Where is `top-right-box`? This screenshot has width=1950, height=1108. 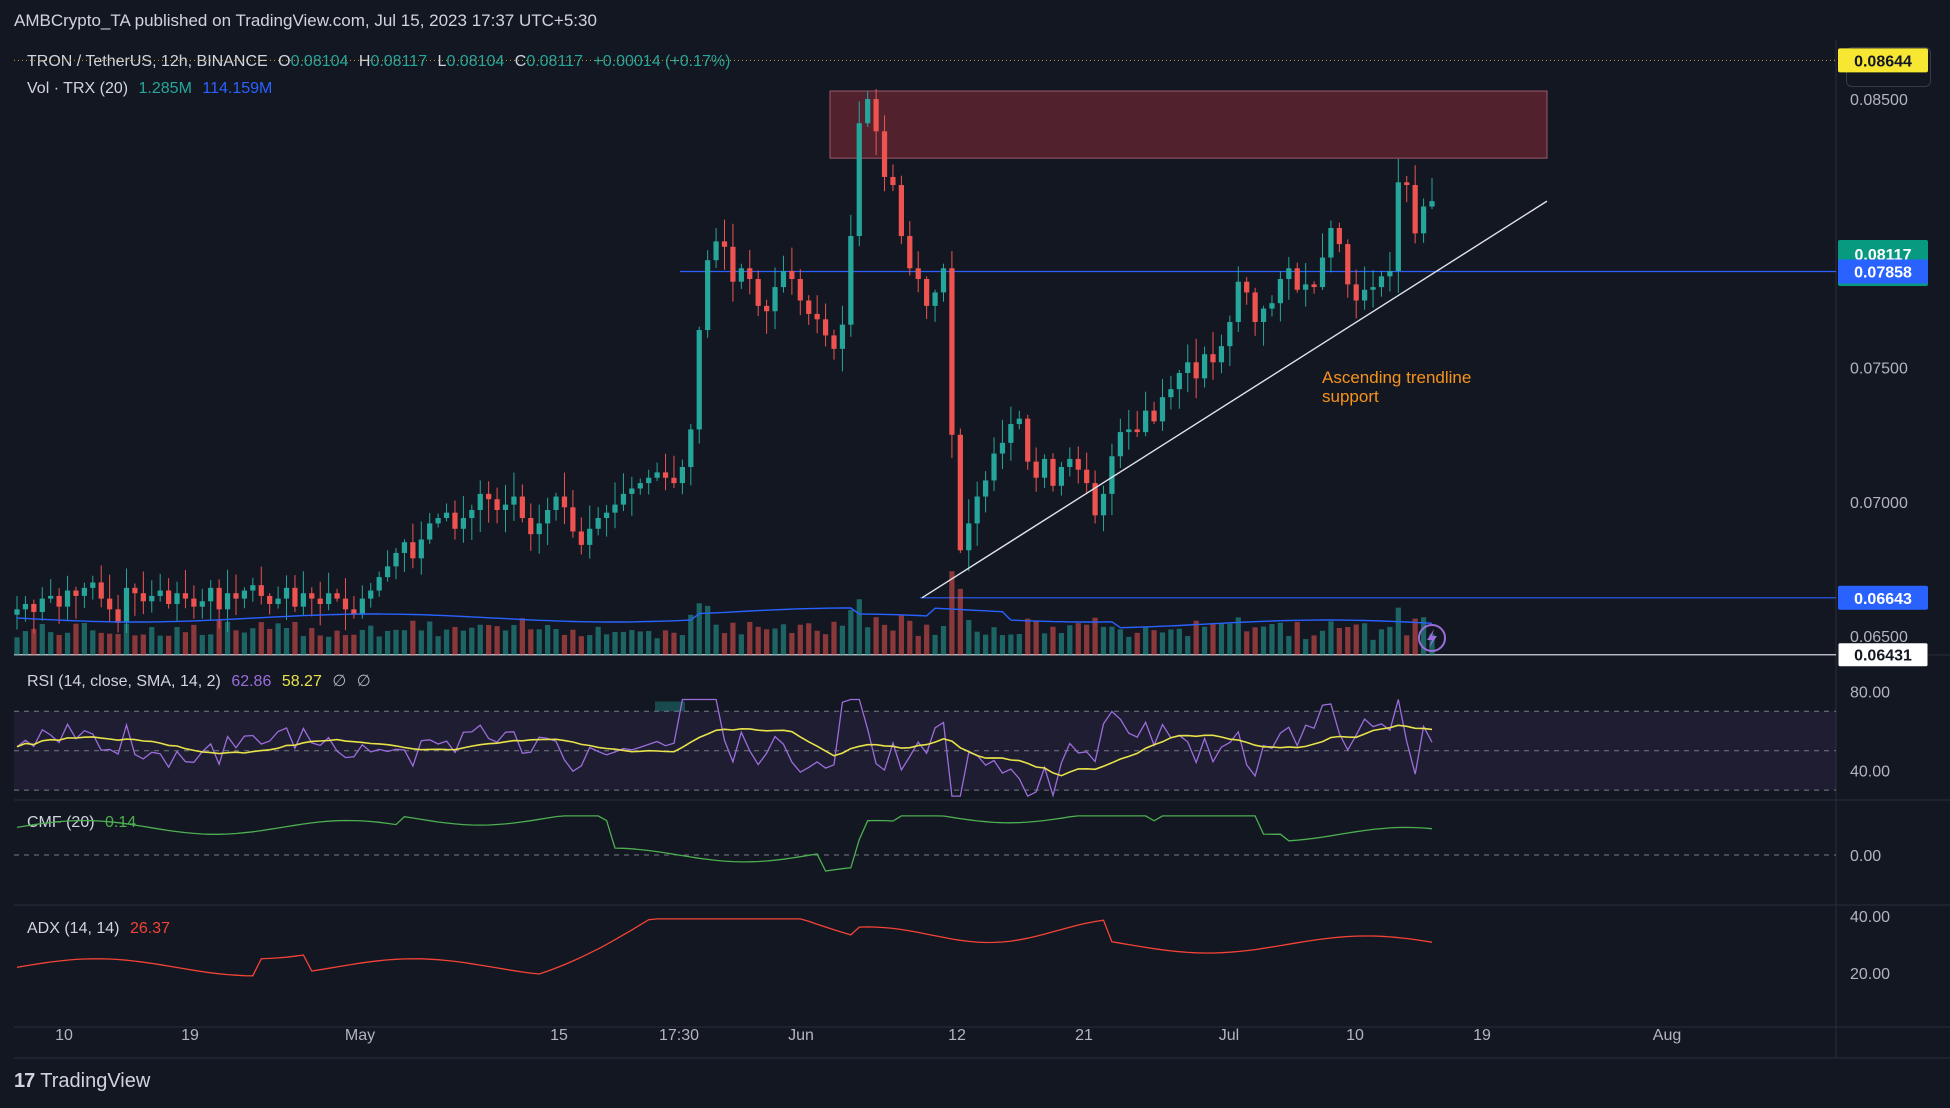 top-right-box is located at coordinates (1888, 67).